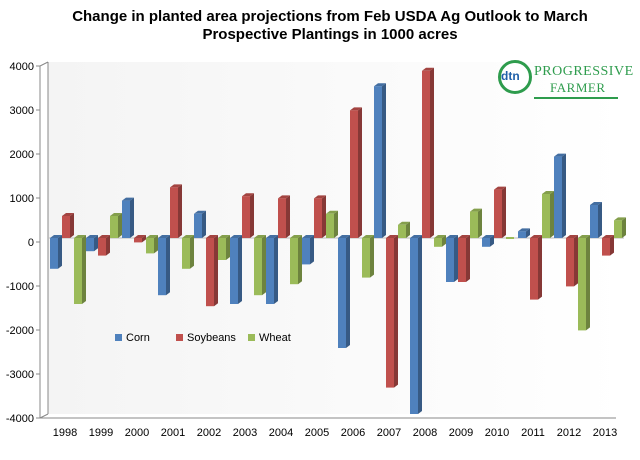 Image resolution: width=640 pixels, height=460 pixels. What do you see at coordinates (476, 210) in the screenshot?
I see `bar-top-wheat-2009` at bounding box center [476, 210].